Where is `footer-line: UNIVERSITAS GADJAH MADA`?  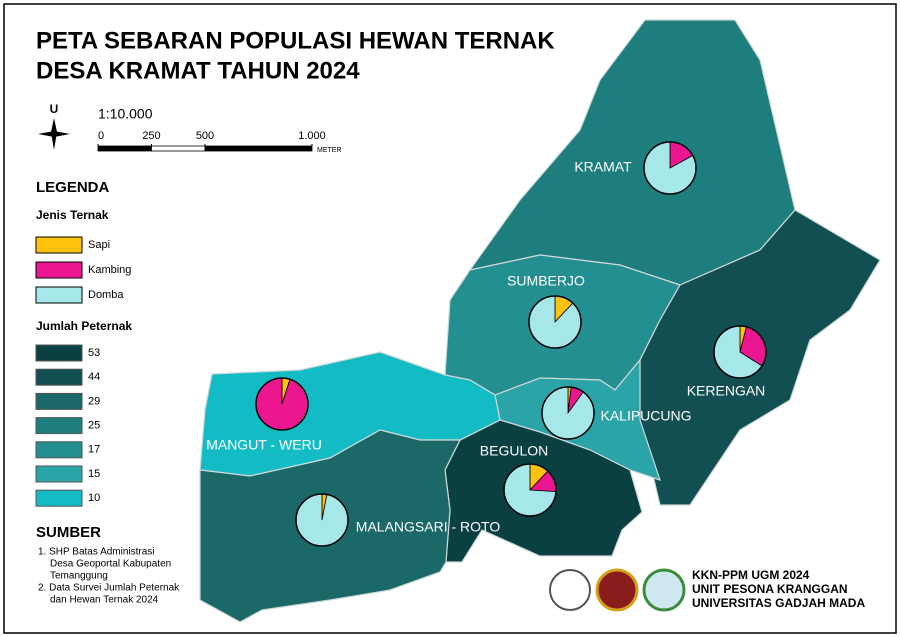 footer-line: UNIVERSITAS GADJAH MADA is located at coordinates (778, 603).